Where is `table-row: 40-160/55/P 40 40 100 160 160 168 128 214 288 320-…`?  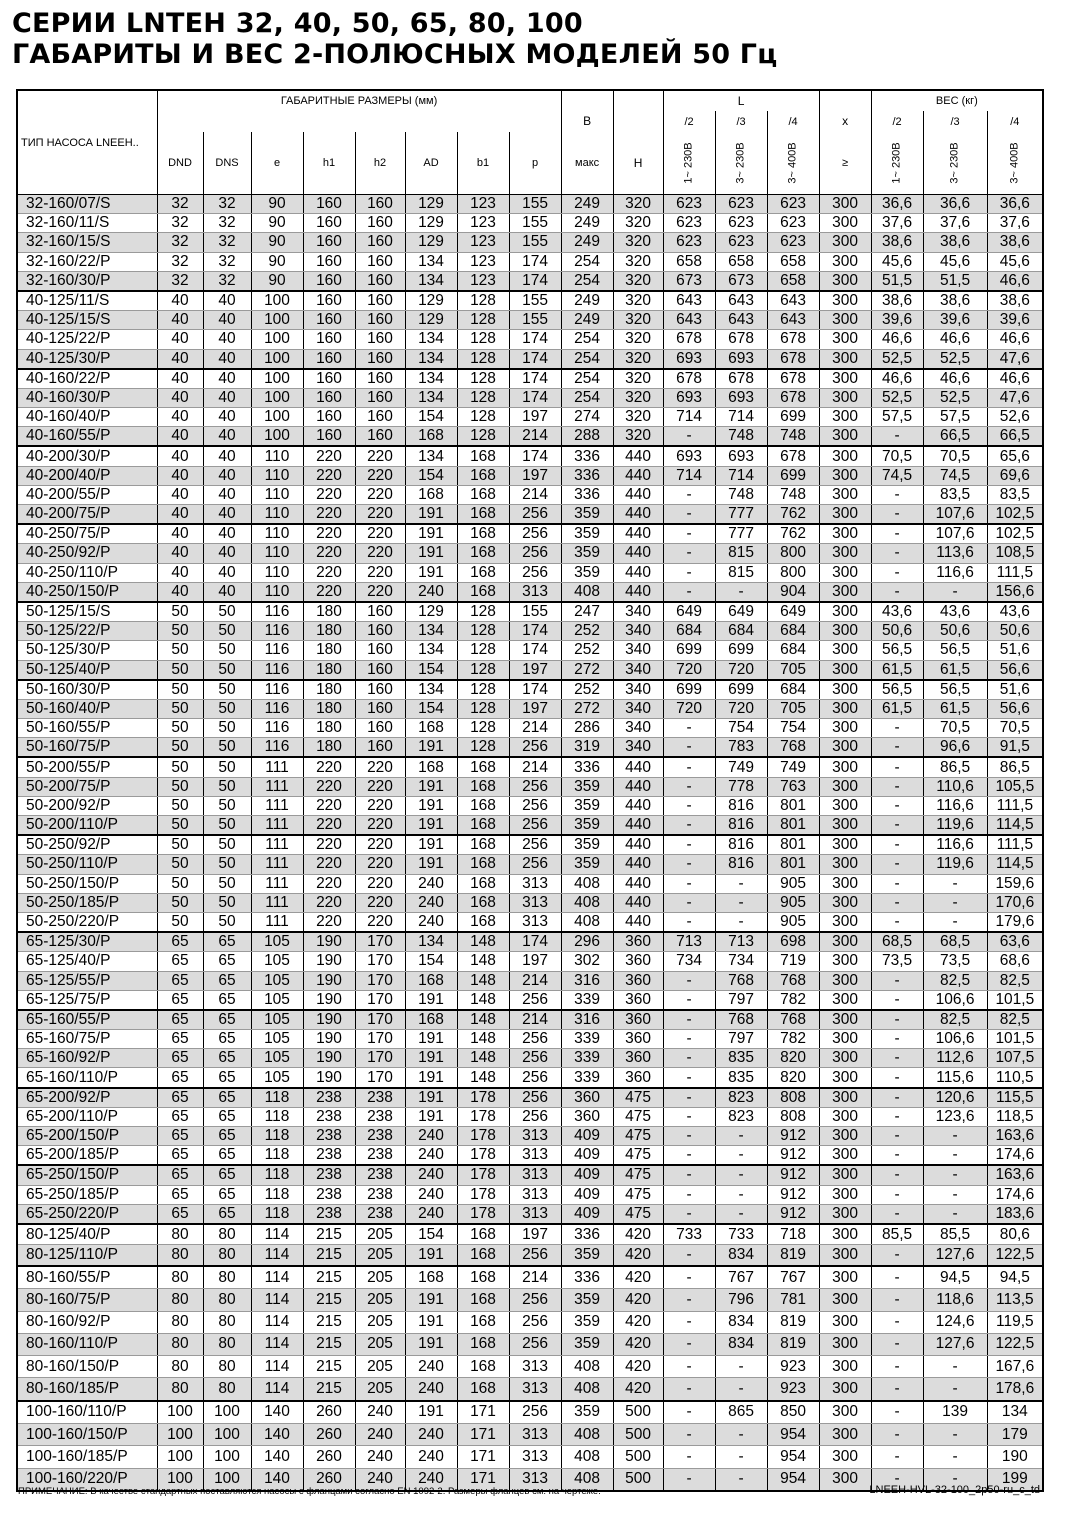
table-row: 40-160/55/P 40 40 100 160 160 168 128 214 288 320-… is located at coordinates (530, 436).